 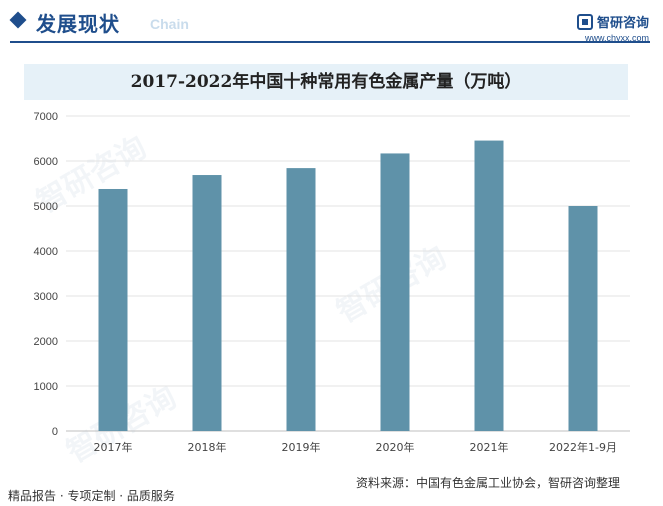 I want to click on chart-title-bar: 2017-2022年中国十种常用有色金属产量（万吨）, so click(x=326, y=82).